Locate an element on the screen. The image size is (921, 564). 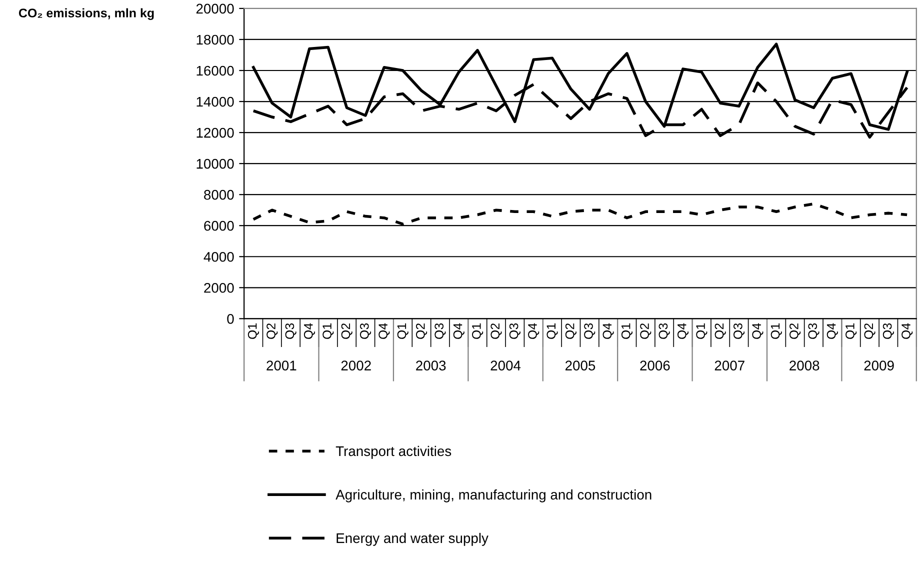
y-tick-label: 20000 is located at coordinates (215, 9).